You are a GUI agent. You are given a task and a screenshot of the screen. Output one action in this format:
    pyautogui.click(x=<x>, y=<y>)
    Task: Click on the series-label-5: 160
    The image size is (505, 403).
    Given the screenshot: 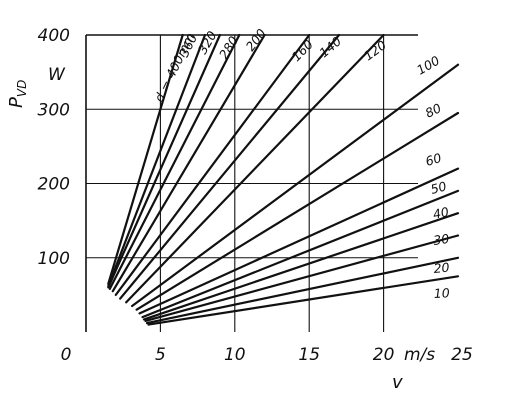 What is the action you would take?
    pyautogui.click(x=303, y=51)
    